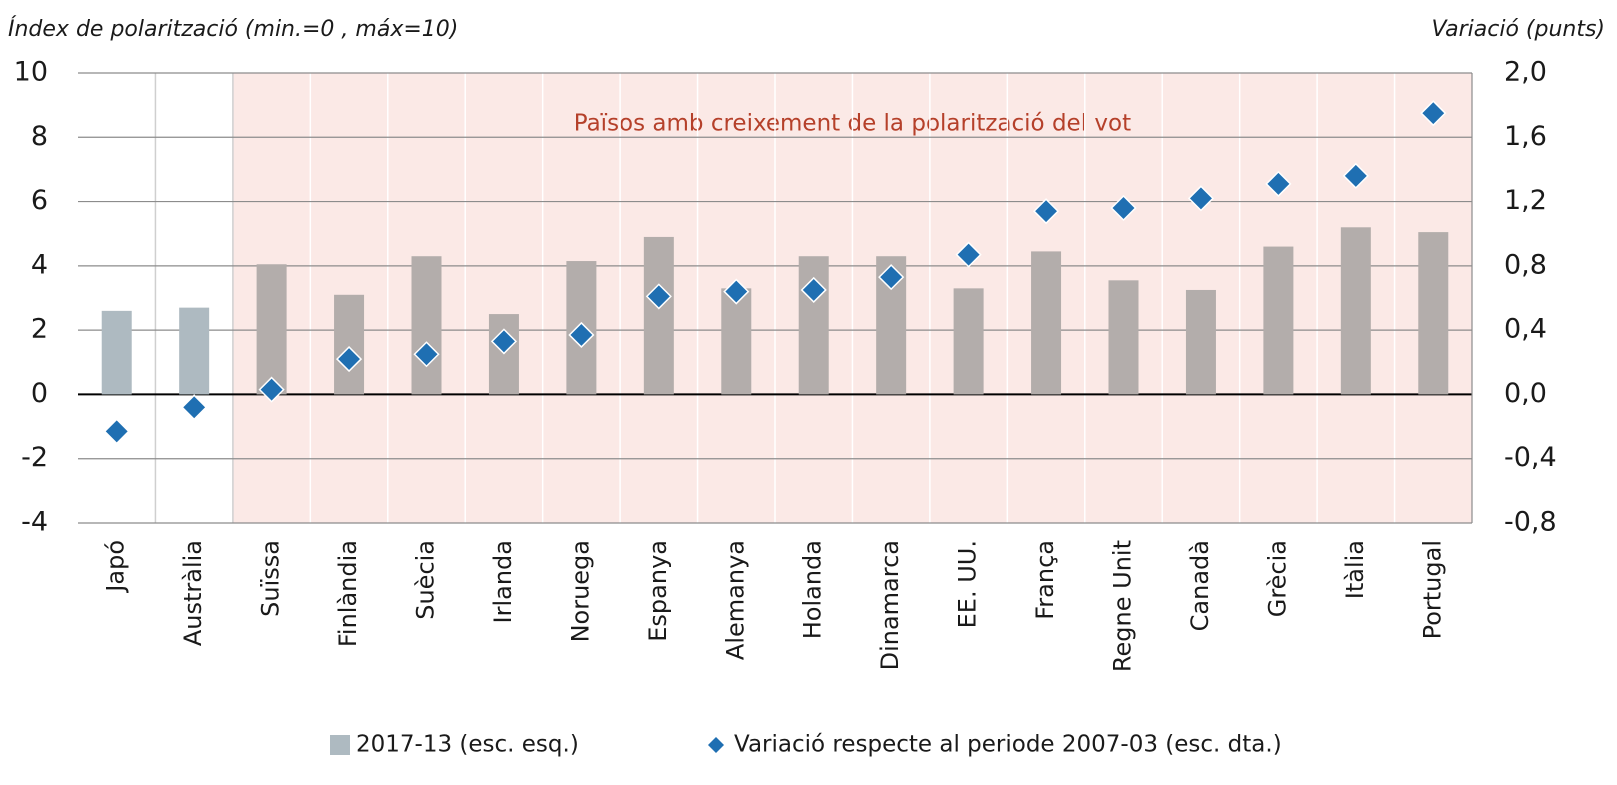 The width and height of the screenshot is (1617, 785). What do you see at coordinates (1355, 569) in the screenshot?
I see `x-tick-label: Itàlia` at bounding box center [1355, 569].